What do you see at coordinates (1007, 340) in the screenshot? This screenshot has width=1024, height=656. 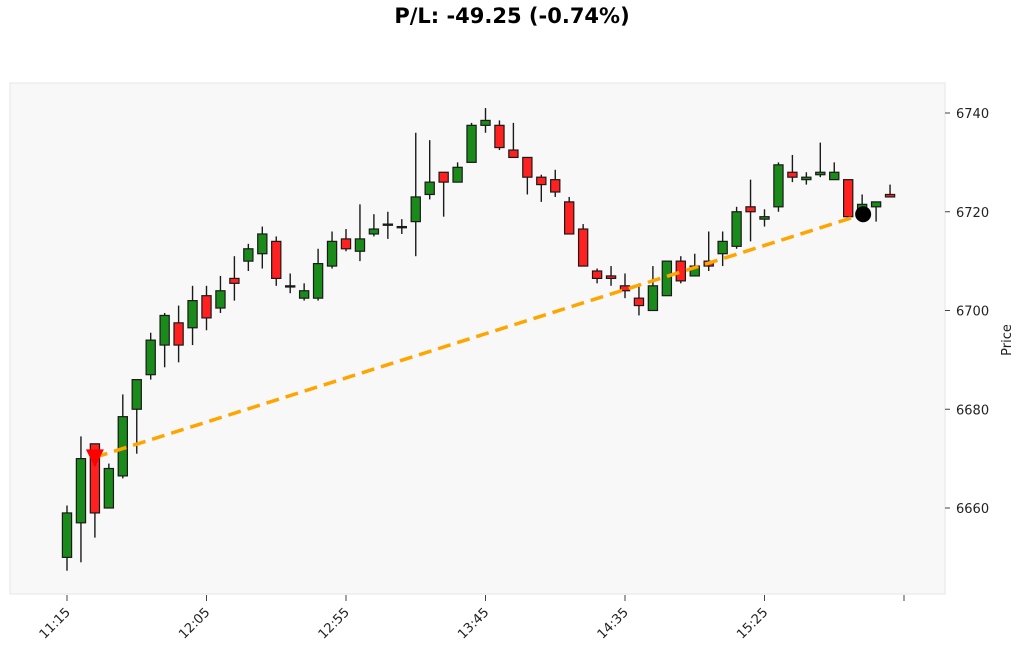 I see `y-axis-label: Price` at bounding box center [1007, 340].